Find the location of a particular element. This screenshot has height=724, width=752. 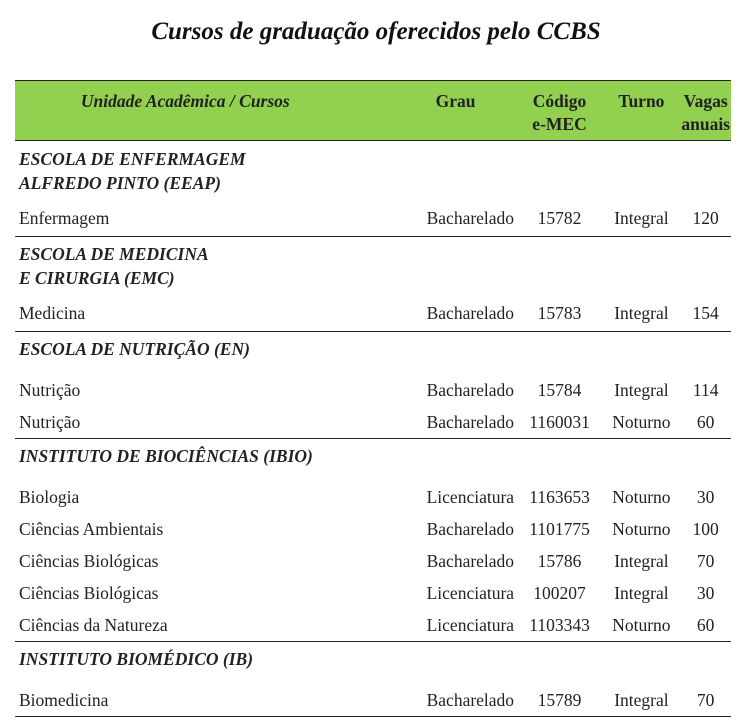

table-row: Nutrição Bacharelado 15784 Integral 114 is located at coordinates (373, 390).